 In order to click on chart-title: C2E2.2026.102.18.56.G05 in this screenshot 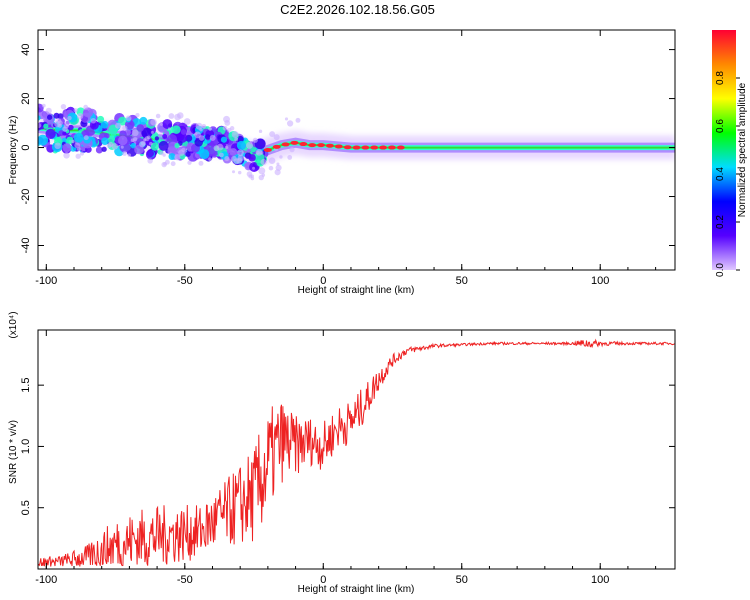, I will do `click(357, 9)`.